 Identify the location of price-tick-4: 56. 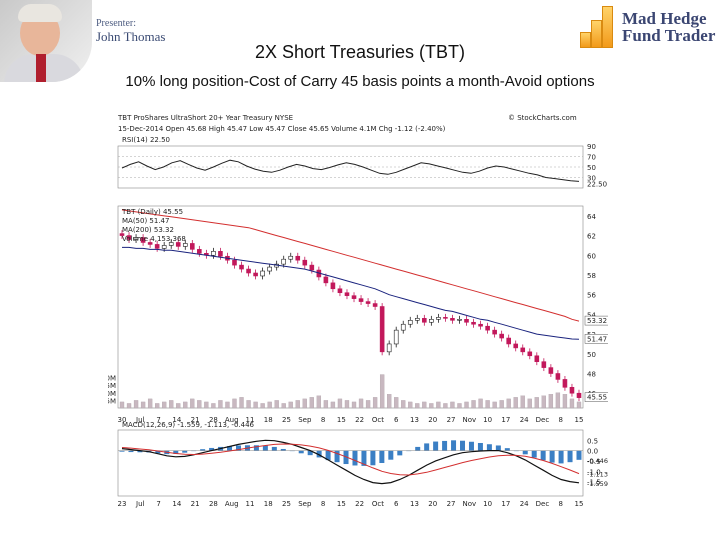
(591, 296).